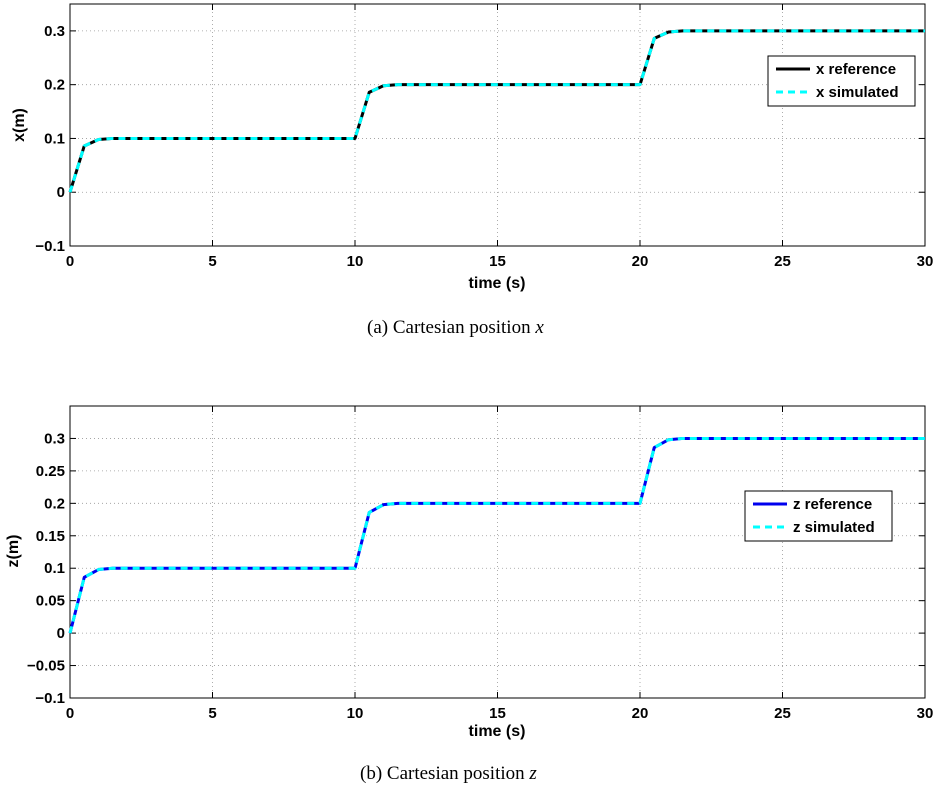 This screenshot has width=936, height=785. What do you see at coordinates (50, 471) in the screenshot?
I see `y-tick-label: 0.25` at bounding box center [50, 471].